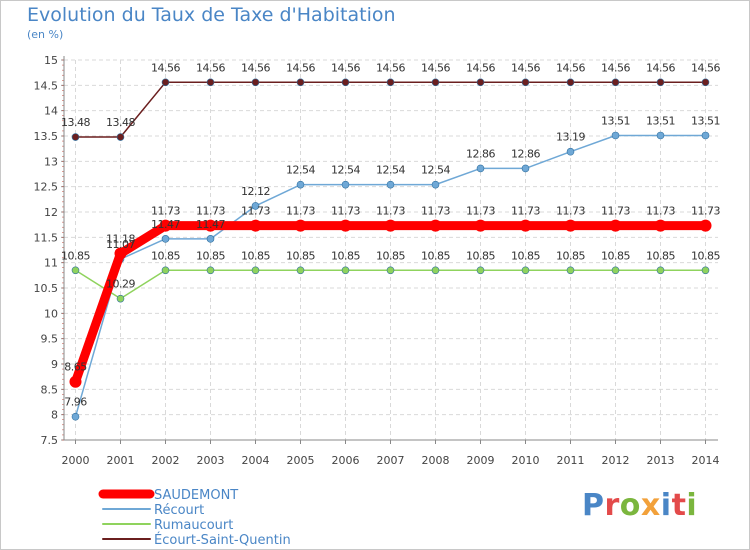 The image size is (750, 550). Describe the element at coordinates (255, 191) in the screenshot. I see `data-label-r-court: 12.12` at that location.